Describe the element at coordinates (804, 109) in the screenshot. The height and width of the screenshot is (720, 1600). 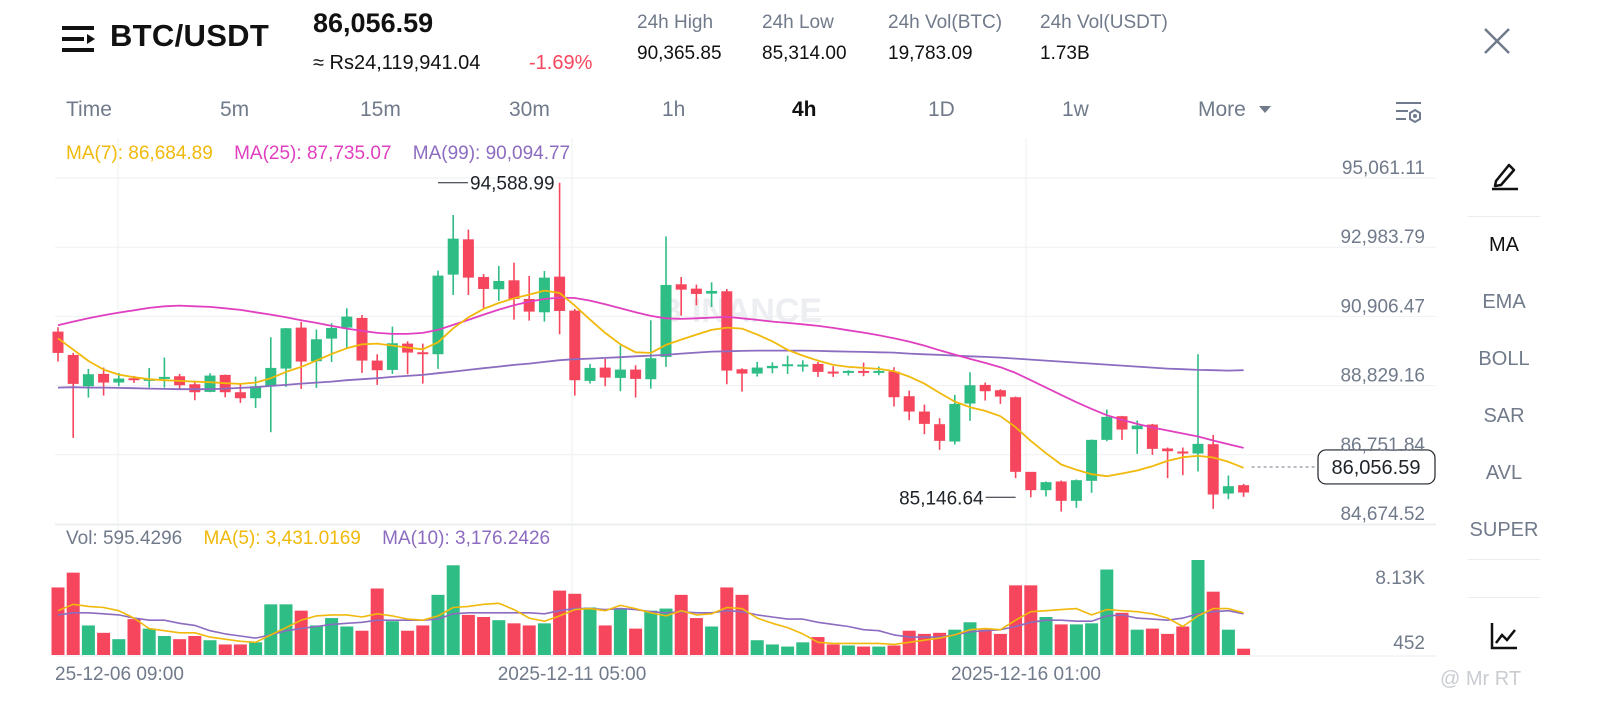
I see `tab-4h: 4h` at that location.